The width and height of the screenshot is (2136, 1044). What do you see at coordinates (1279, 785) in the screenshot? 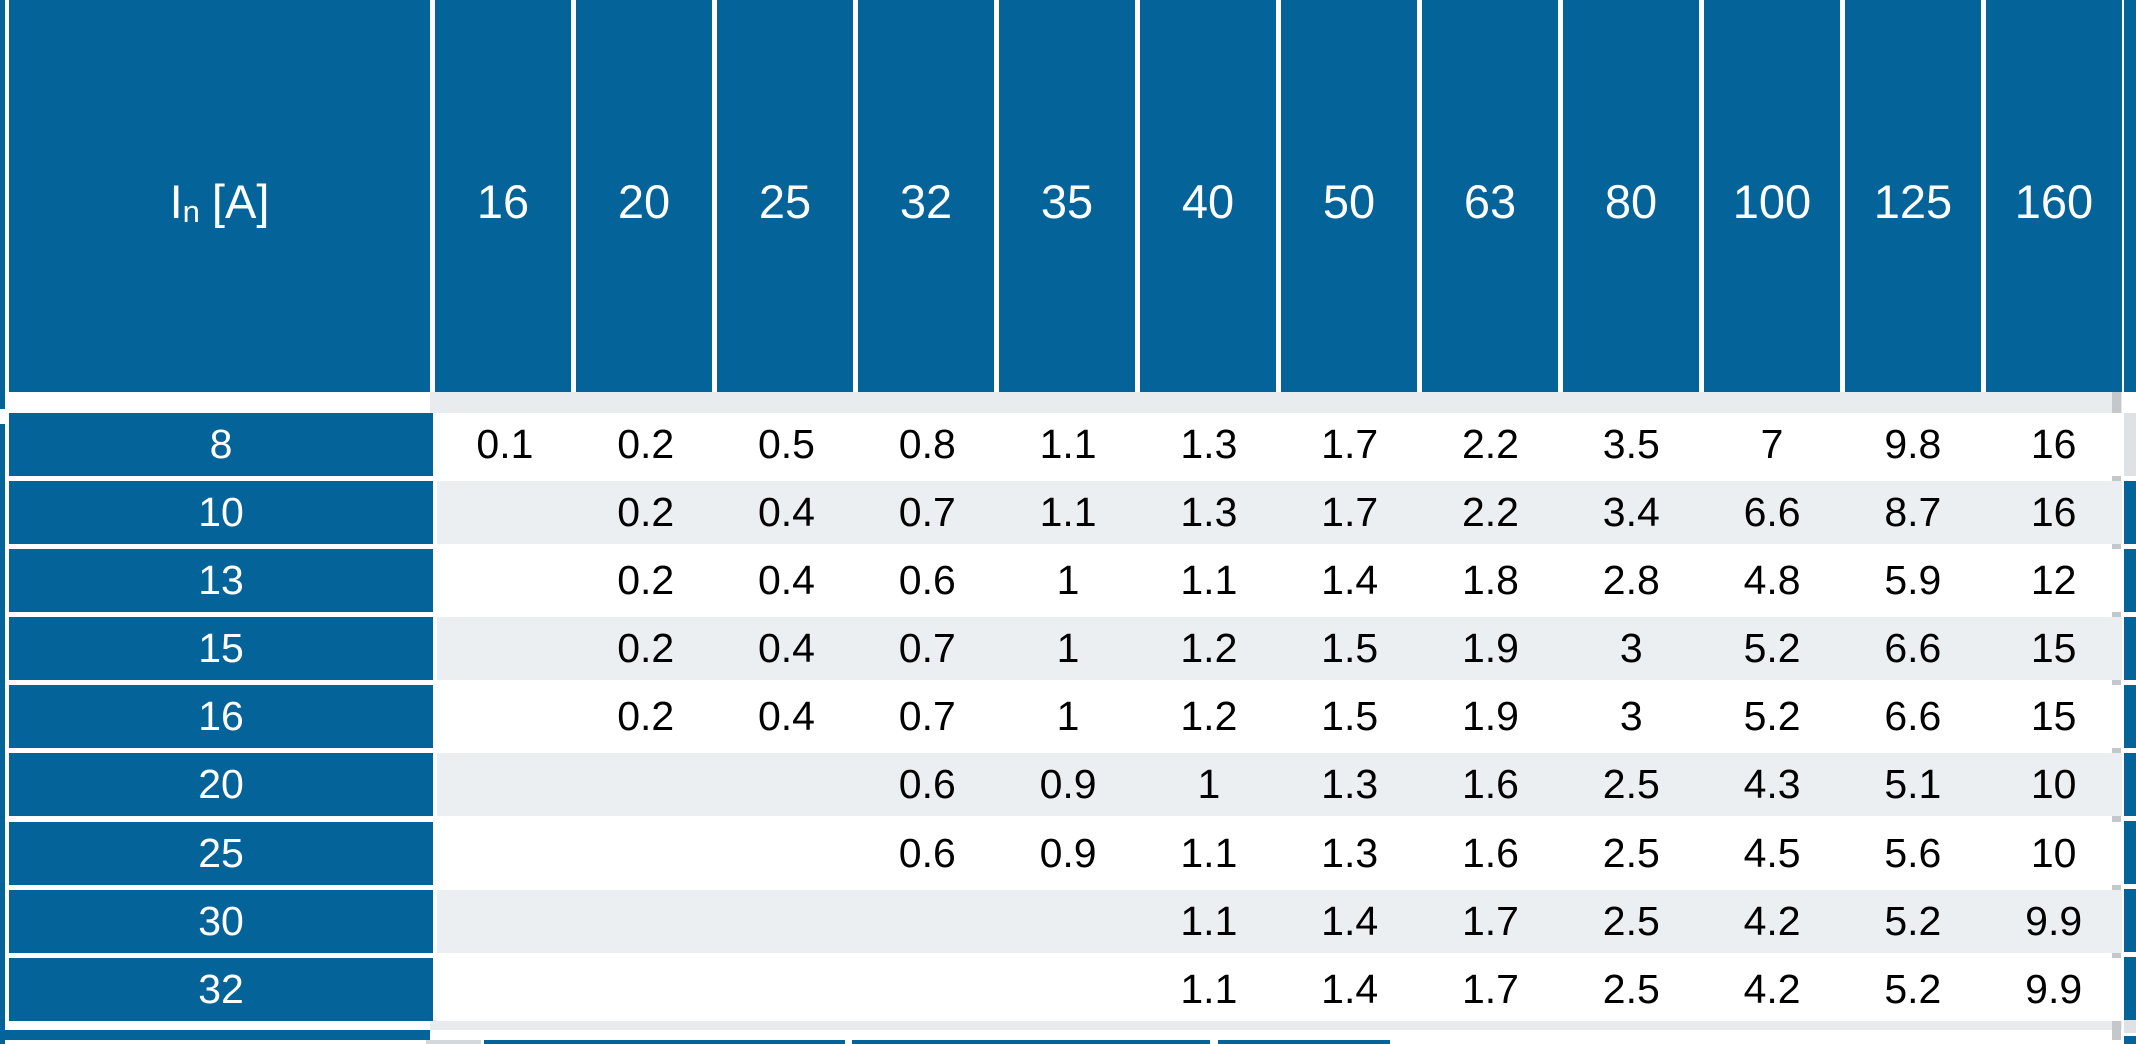
I see `row-values: 0.6 0.9 1 1.3 1.6 2.5 4.3 5.1 10` at bounding box center [1279, 785].